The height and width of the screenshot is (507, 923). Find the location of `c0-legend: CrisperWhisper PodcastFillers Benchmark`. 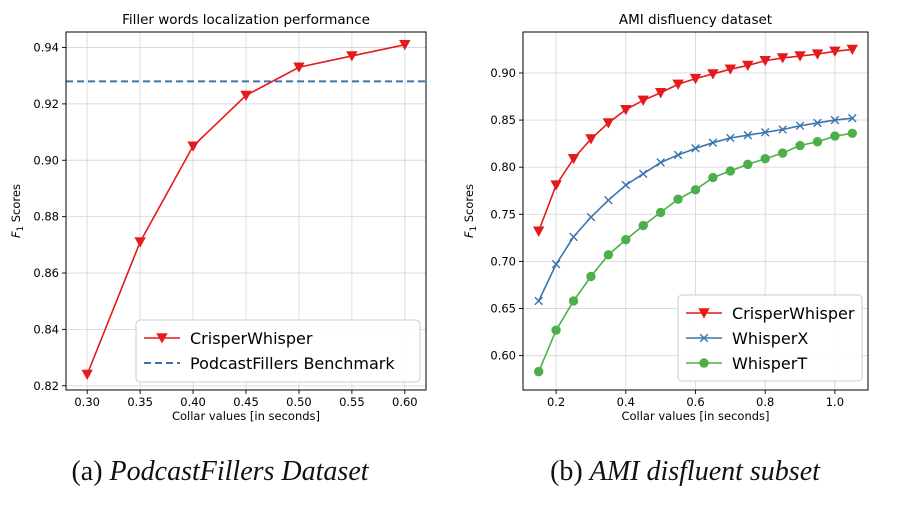

c0-legend: CrisperWhisper PodcastFillers Benchmark is located at coordinates (278, 351).